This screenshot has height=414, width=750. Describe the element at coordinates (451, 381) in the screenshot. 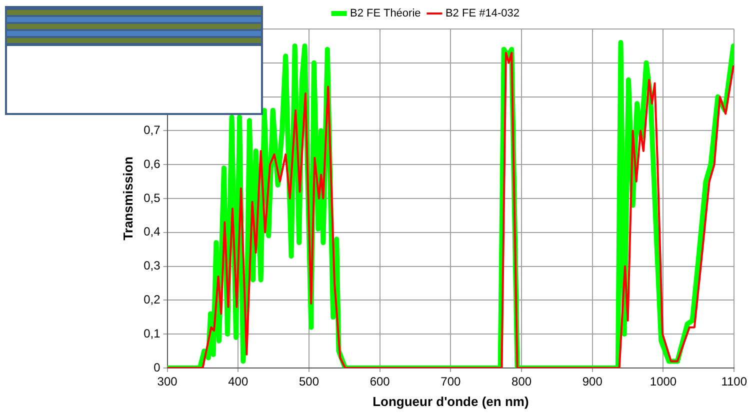

I see `x-tick-label: 700` at that location.